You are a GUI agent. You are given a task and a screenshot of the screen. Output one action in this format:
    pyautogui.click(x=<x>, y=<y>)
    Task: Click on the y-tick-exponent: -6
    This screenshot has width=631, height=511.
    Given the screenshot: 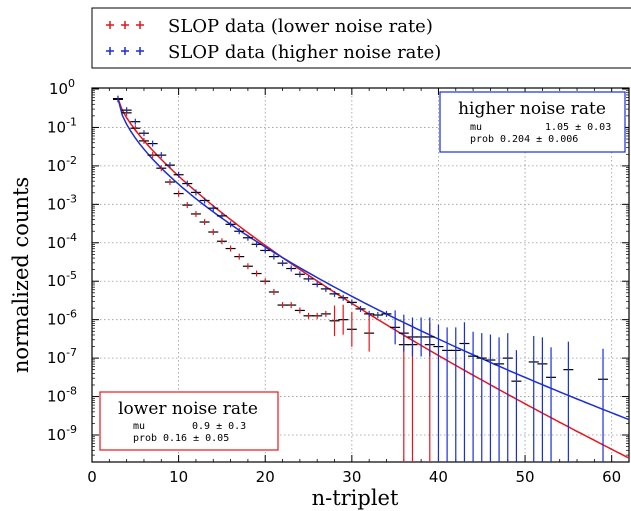 What is the action you would take?
    pyautogui.click(x=71, y=314)
    